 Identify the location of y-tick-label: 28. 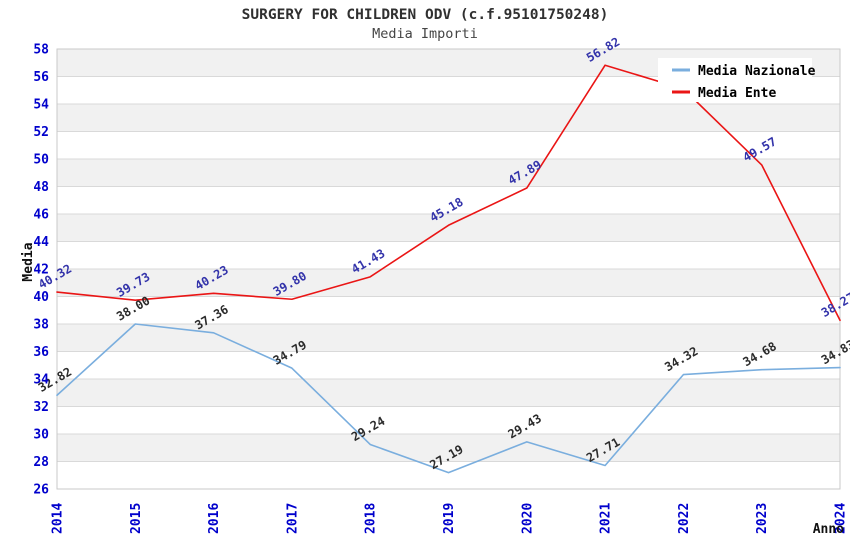
(41, 462).